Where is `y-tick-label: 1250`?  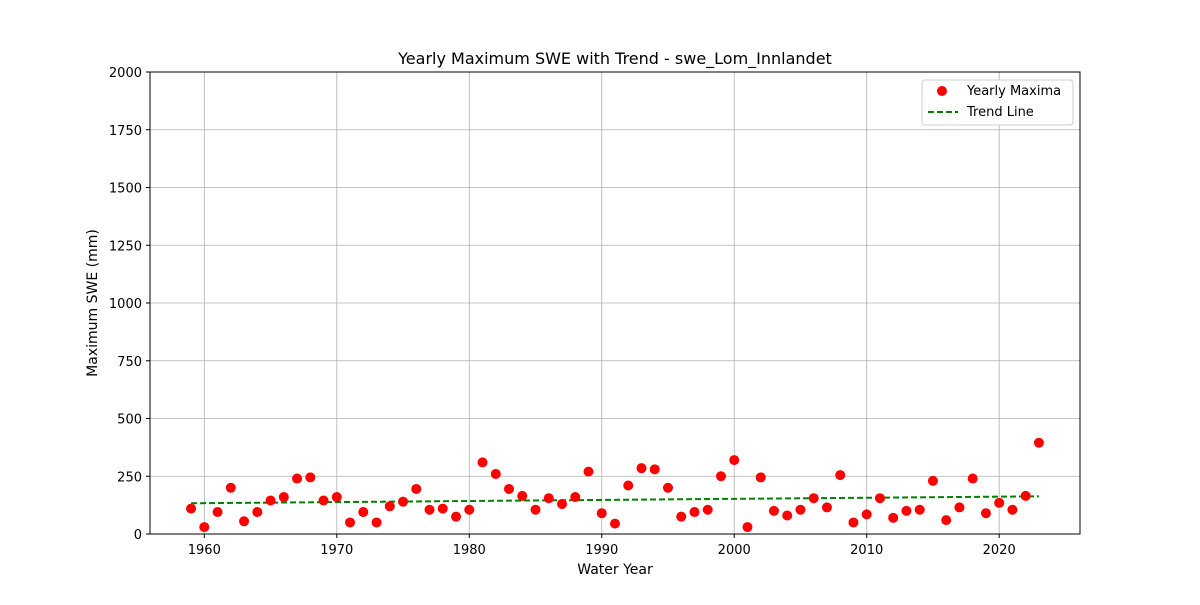
y-tick-label: 1250 is located at coordinates (125, 246).